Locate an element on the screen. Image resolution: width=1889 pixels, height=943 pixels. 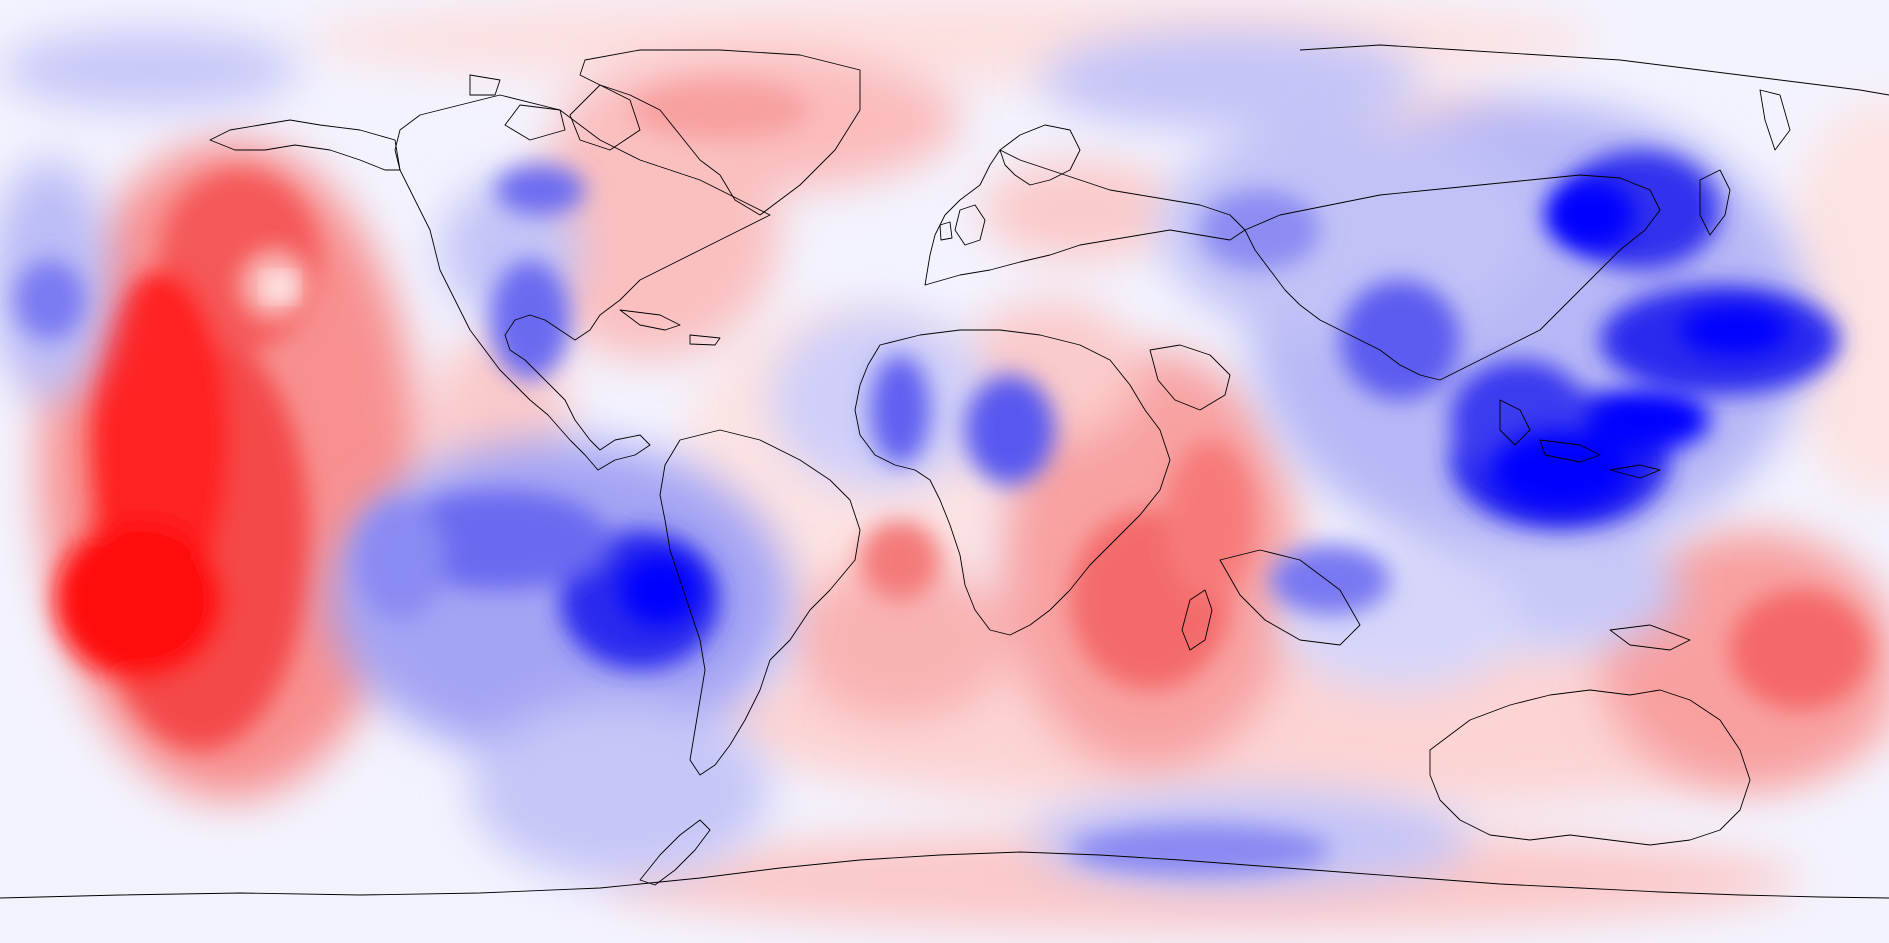
coastline-caribbean is located at coordinates (670, 327).